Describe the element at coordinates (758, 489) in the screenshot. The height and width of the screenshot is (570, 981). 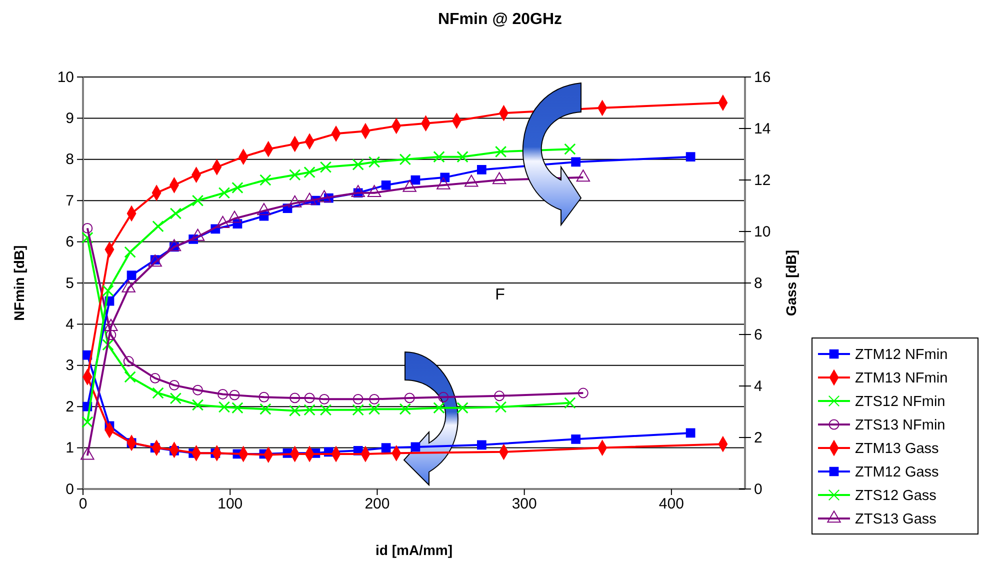
I see `y2-tick-label: 0` at that location.